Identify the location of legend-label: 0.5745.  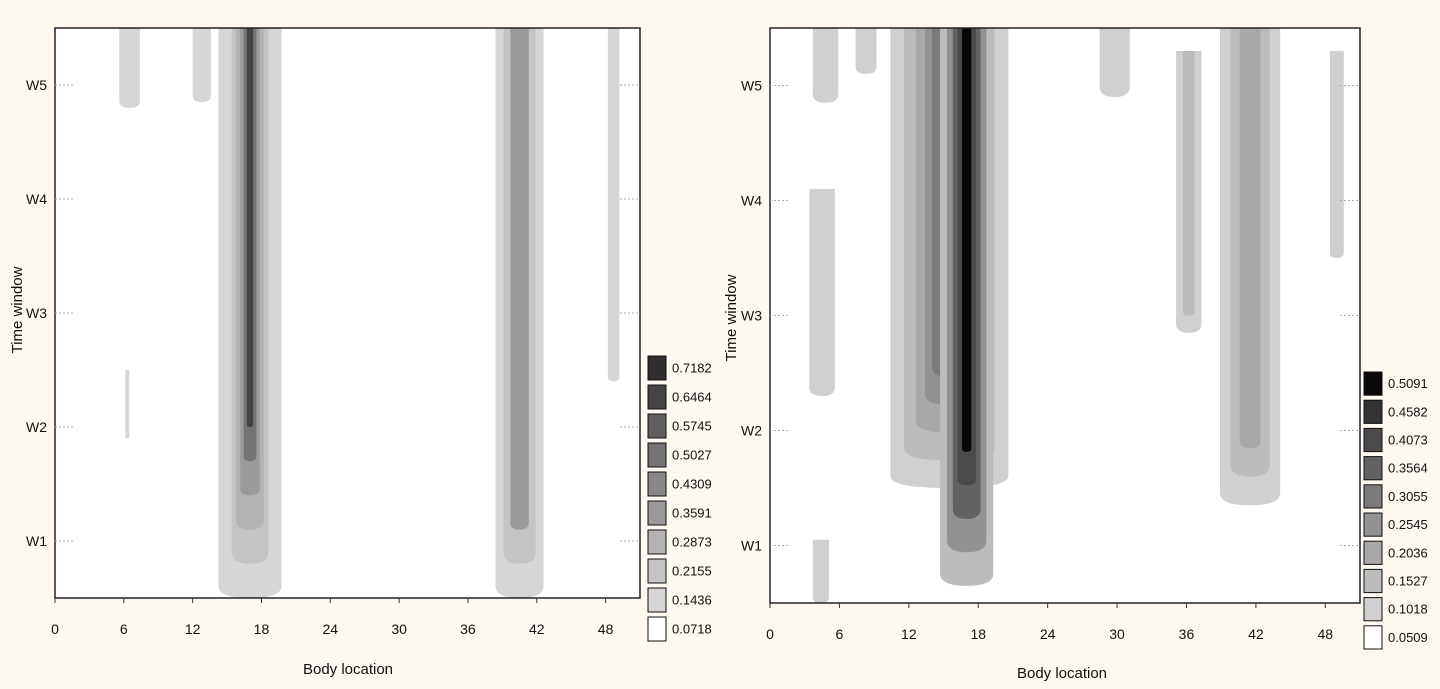
(692, 426).